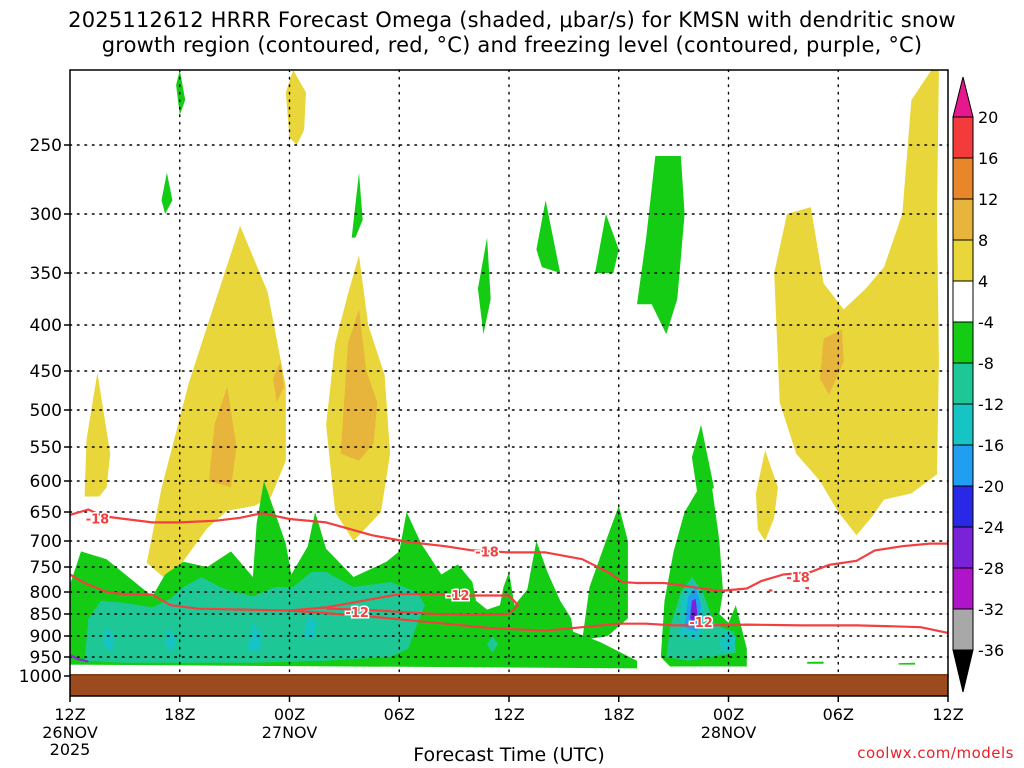 This screenshot has height=768, width=1024. Describe the element at coordinates (991, 486) in the screenshot. I see `colorbar-label-9: -20` at that location.